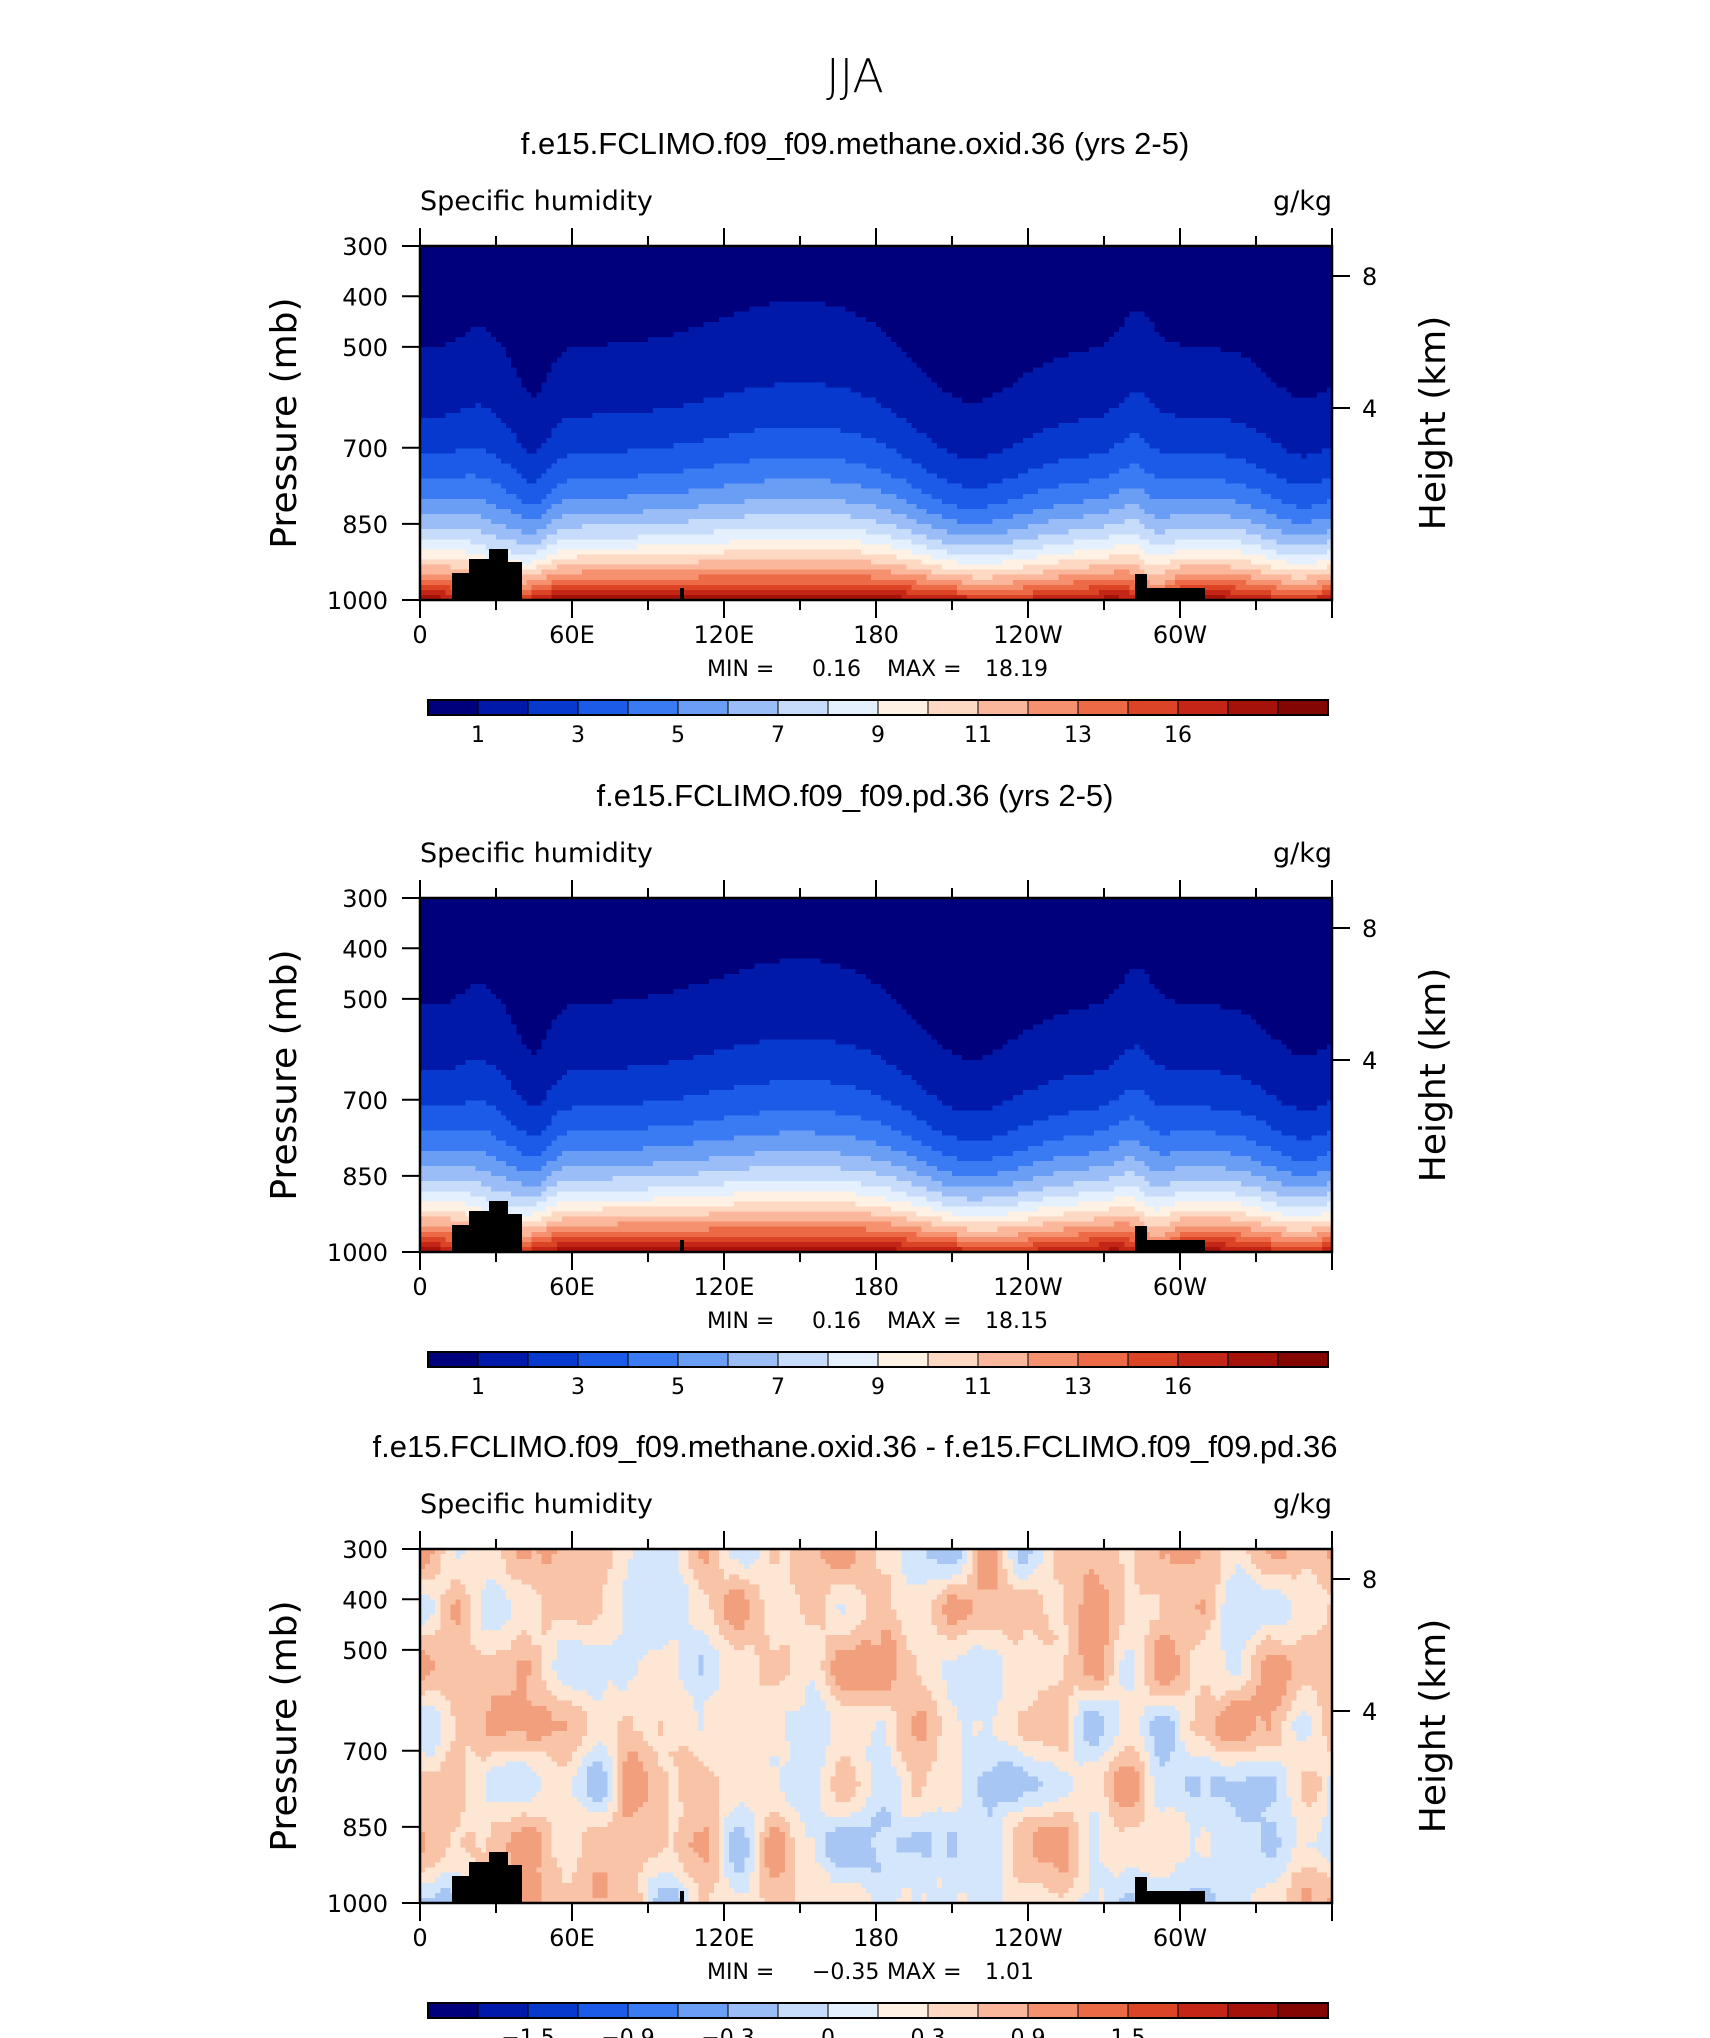 This screenshot has width=1710, height=2038. Describe the element at coordinates (572, 1287) in the screenshot. I see `x-tick-label: 60E` at that location.